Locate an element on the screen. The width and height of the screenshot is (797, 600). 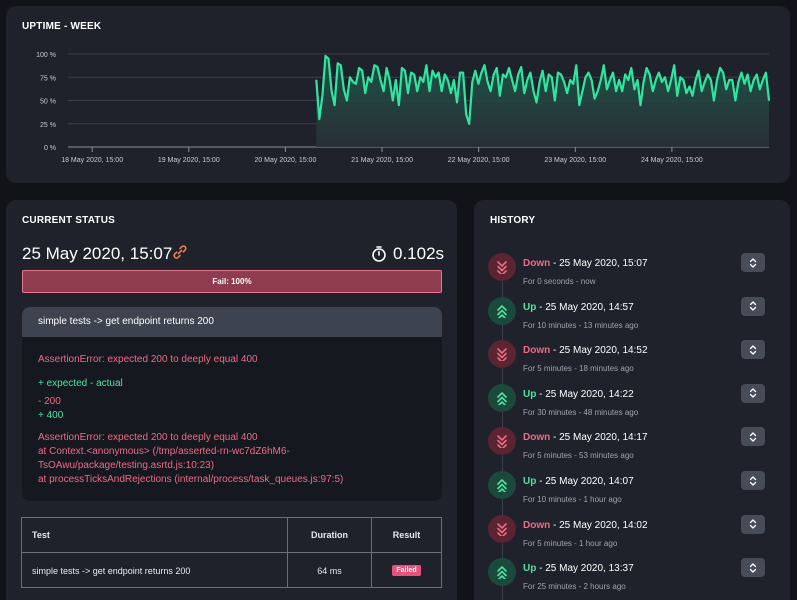
history-item-title: Down - 25 May 2020, 14:52 is located at coordinates (585, 350).